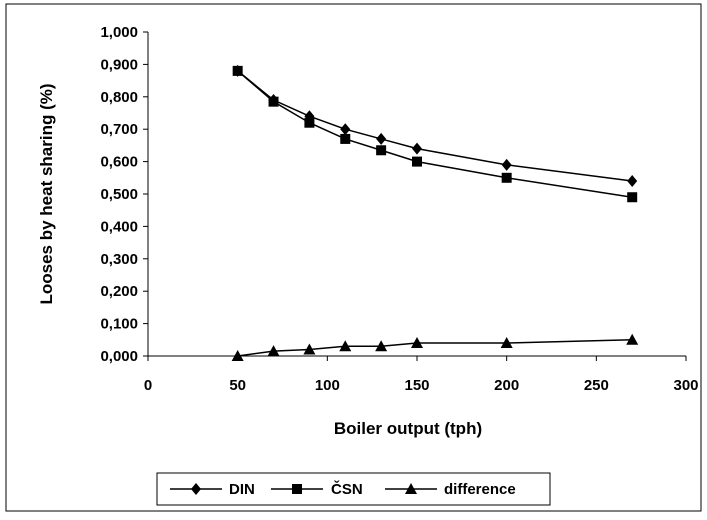 The width and height of the screenshot is (707, 520). I want to click on x-axis-ticks: 0 50 100 150 200 250 300, so click(421, 375).